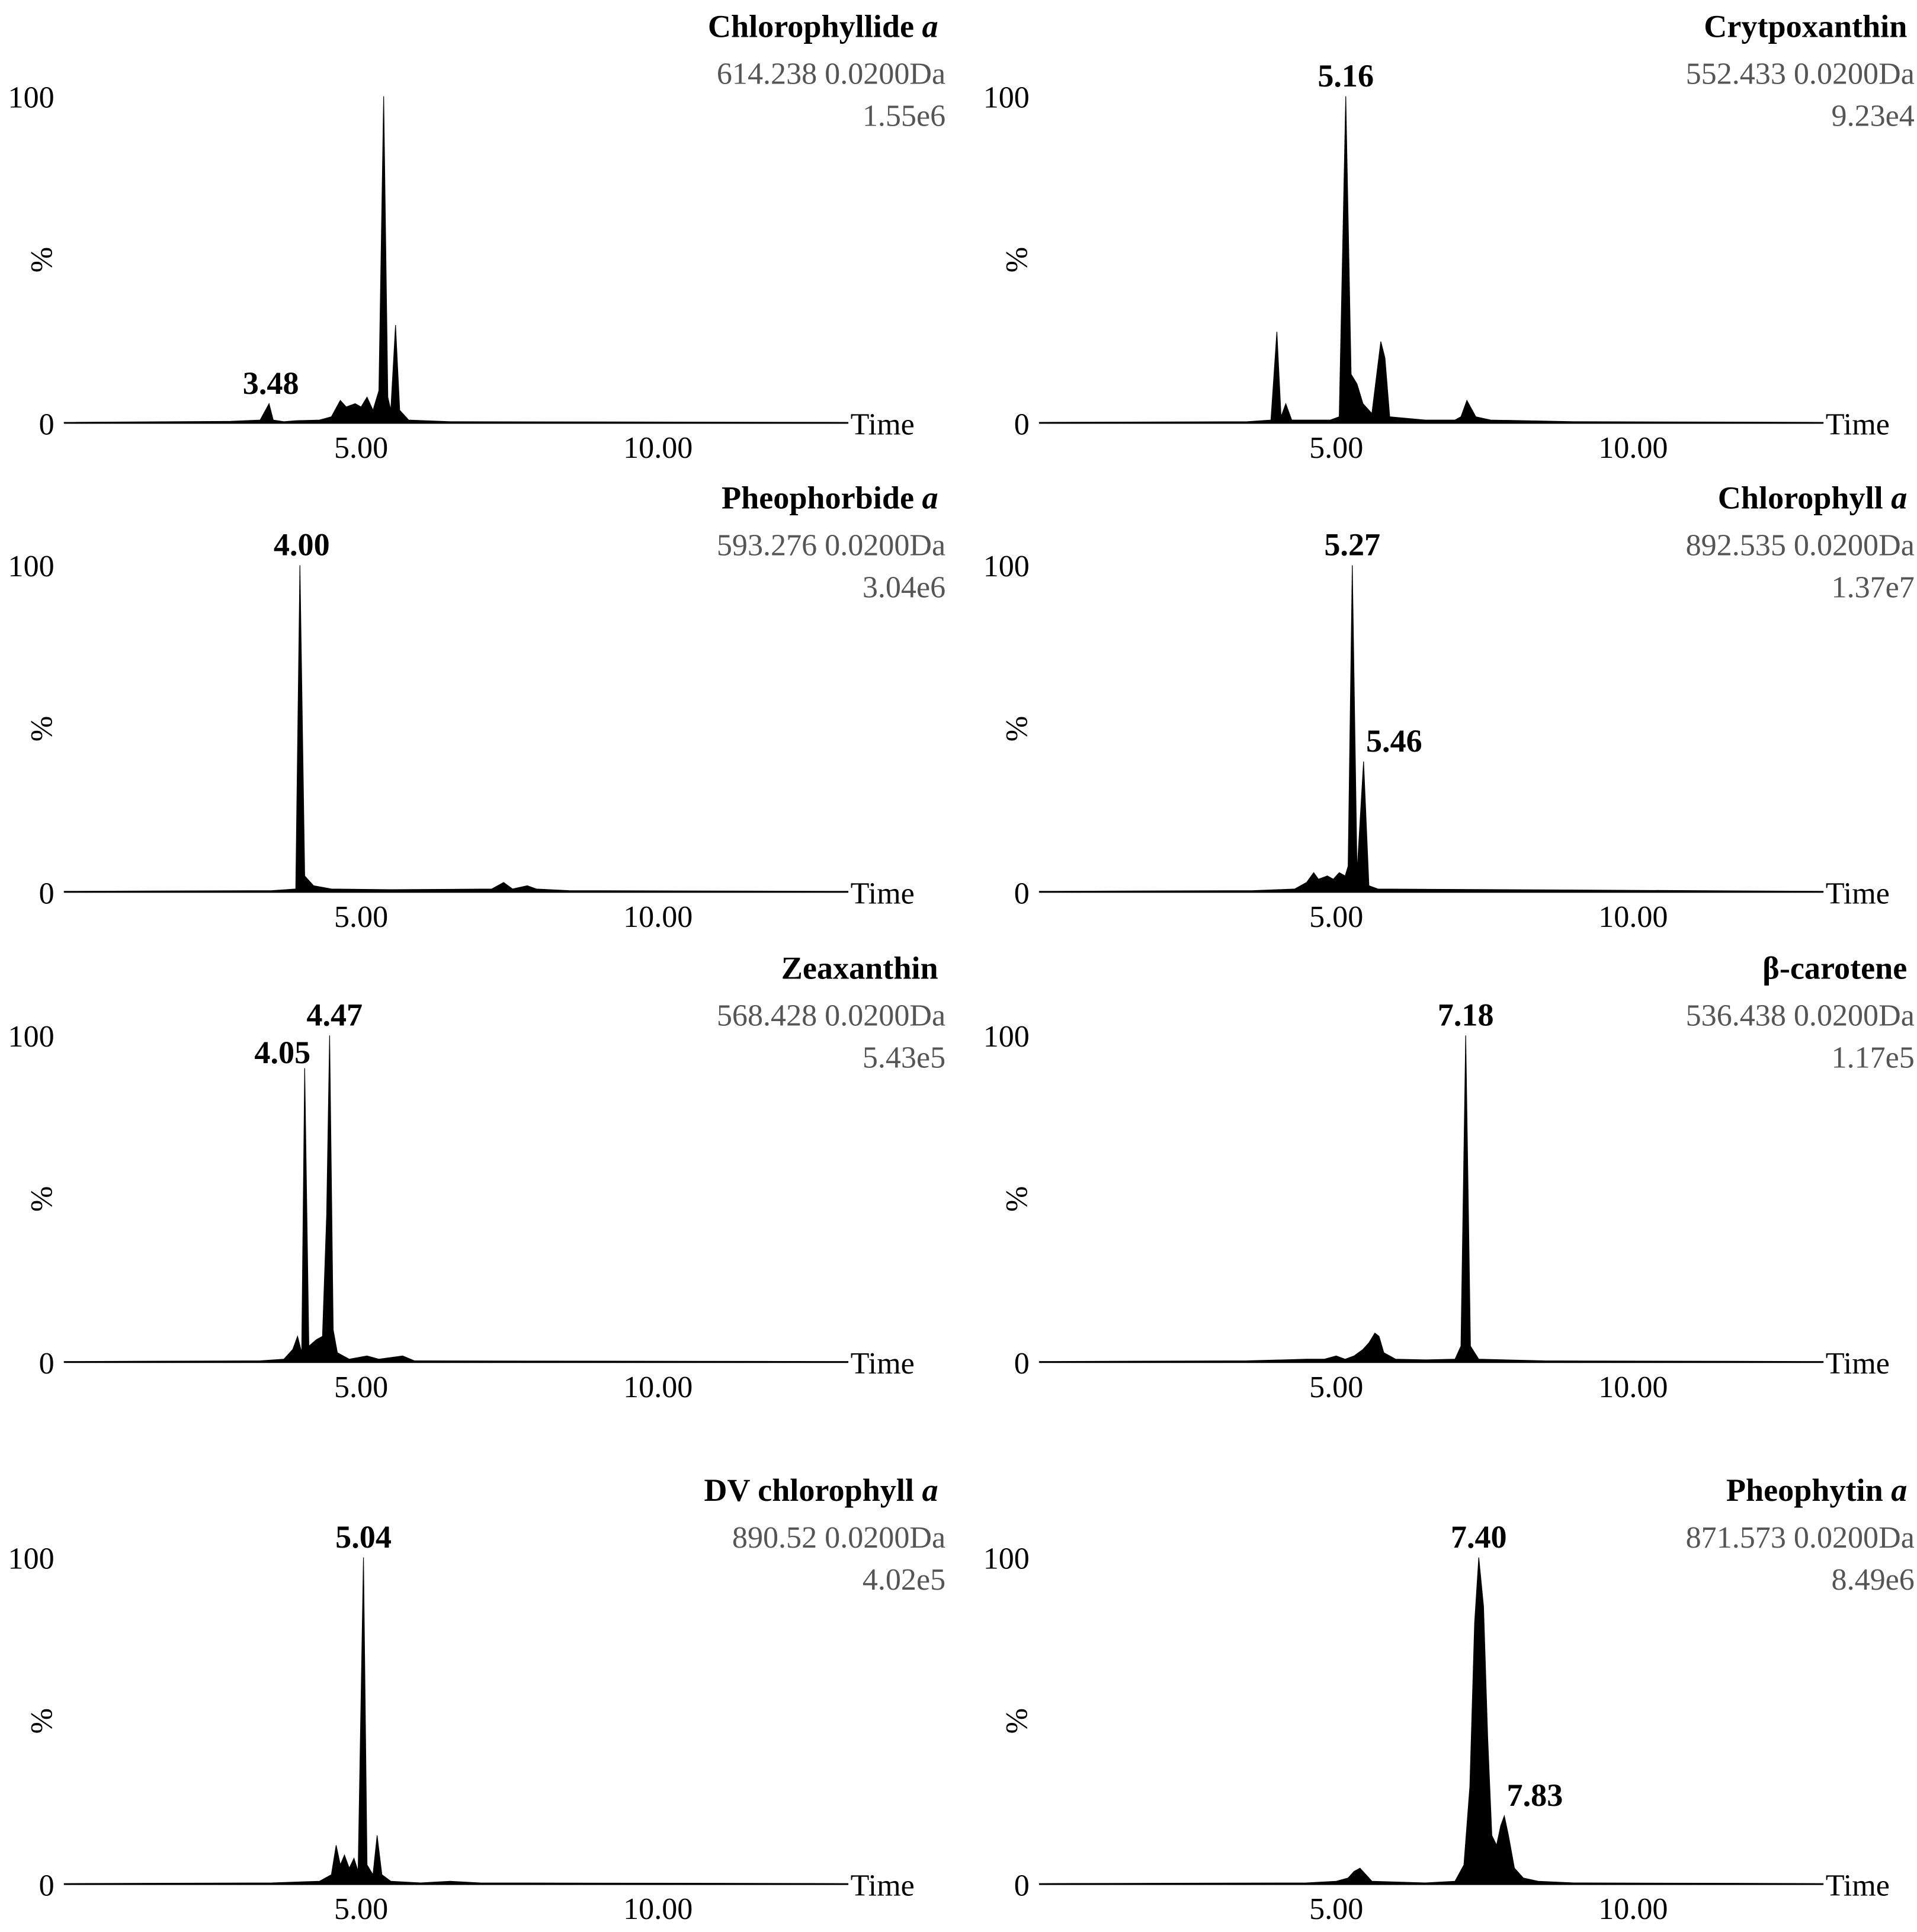 The height and width of the screenshot is (1932, 1917). What do you see at coordinates (830, 497) in the screenshot?
I see `panel-title: Pheophorbide a` at bounding box center [830, 497].